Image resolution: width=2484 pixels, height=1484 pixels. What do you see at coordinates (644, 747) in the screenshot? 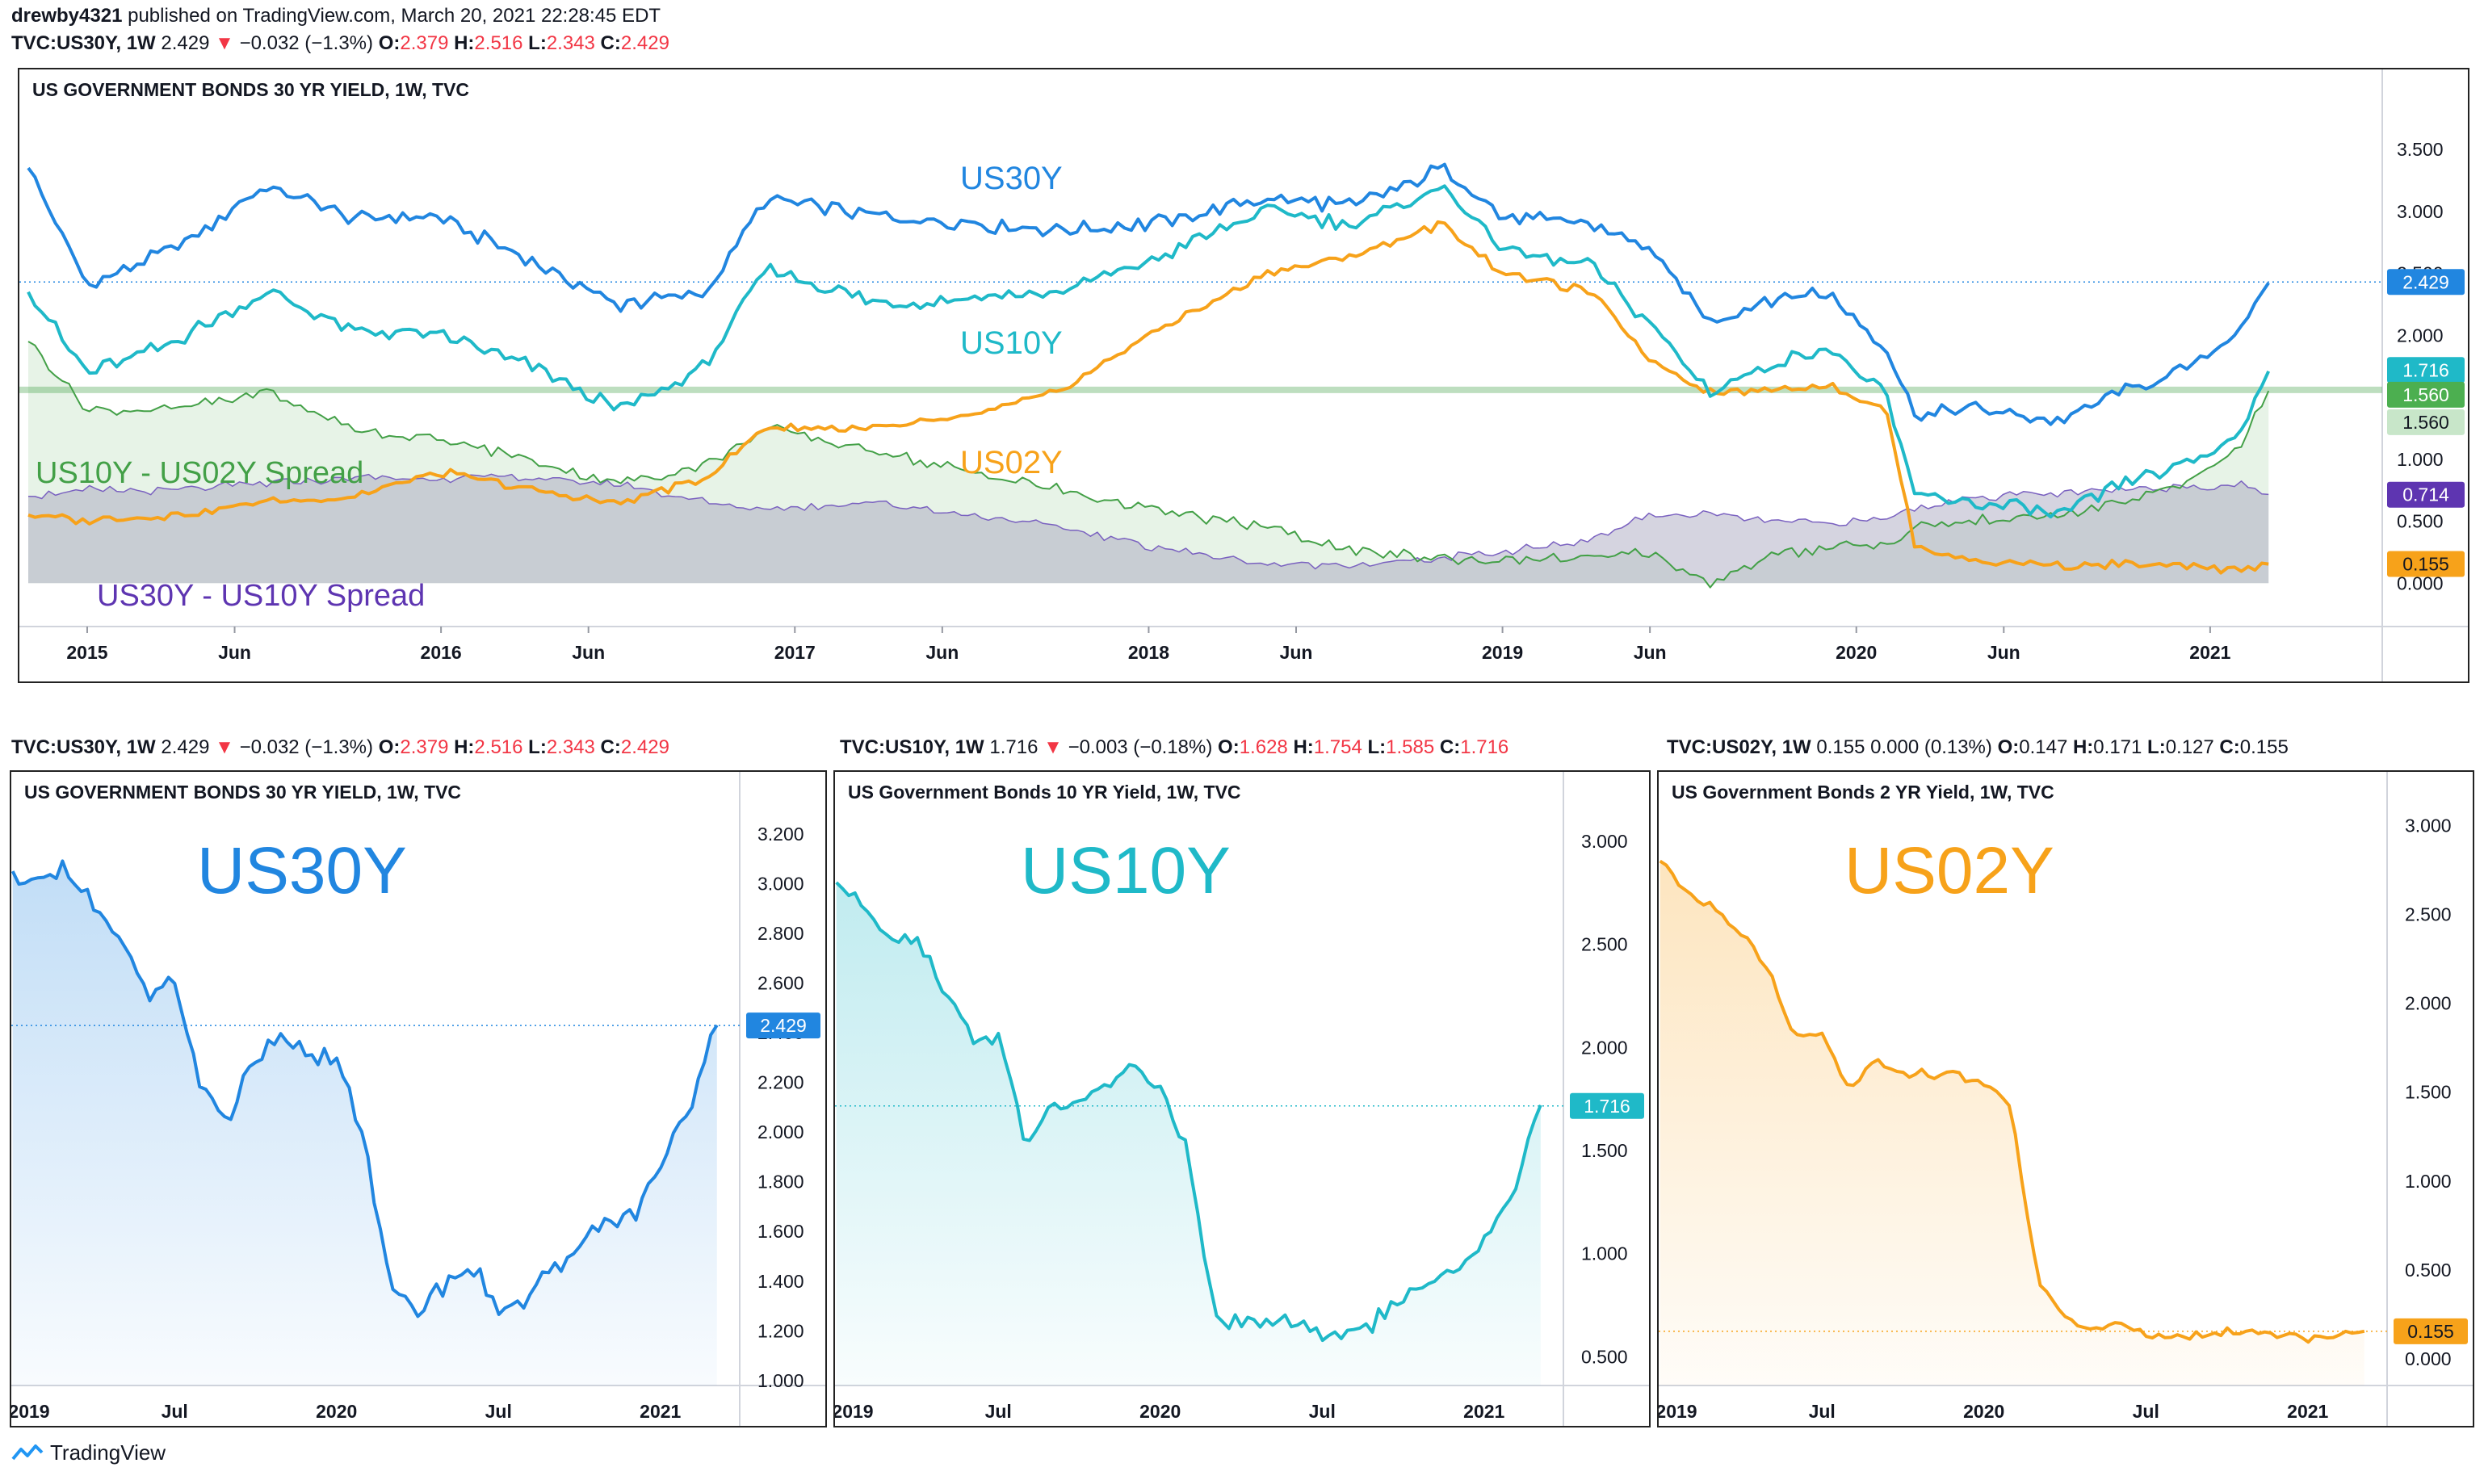
I see `sub1-close: 2.429` at bounding box center [644, 747].